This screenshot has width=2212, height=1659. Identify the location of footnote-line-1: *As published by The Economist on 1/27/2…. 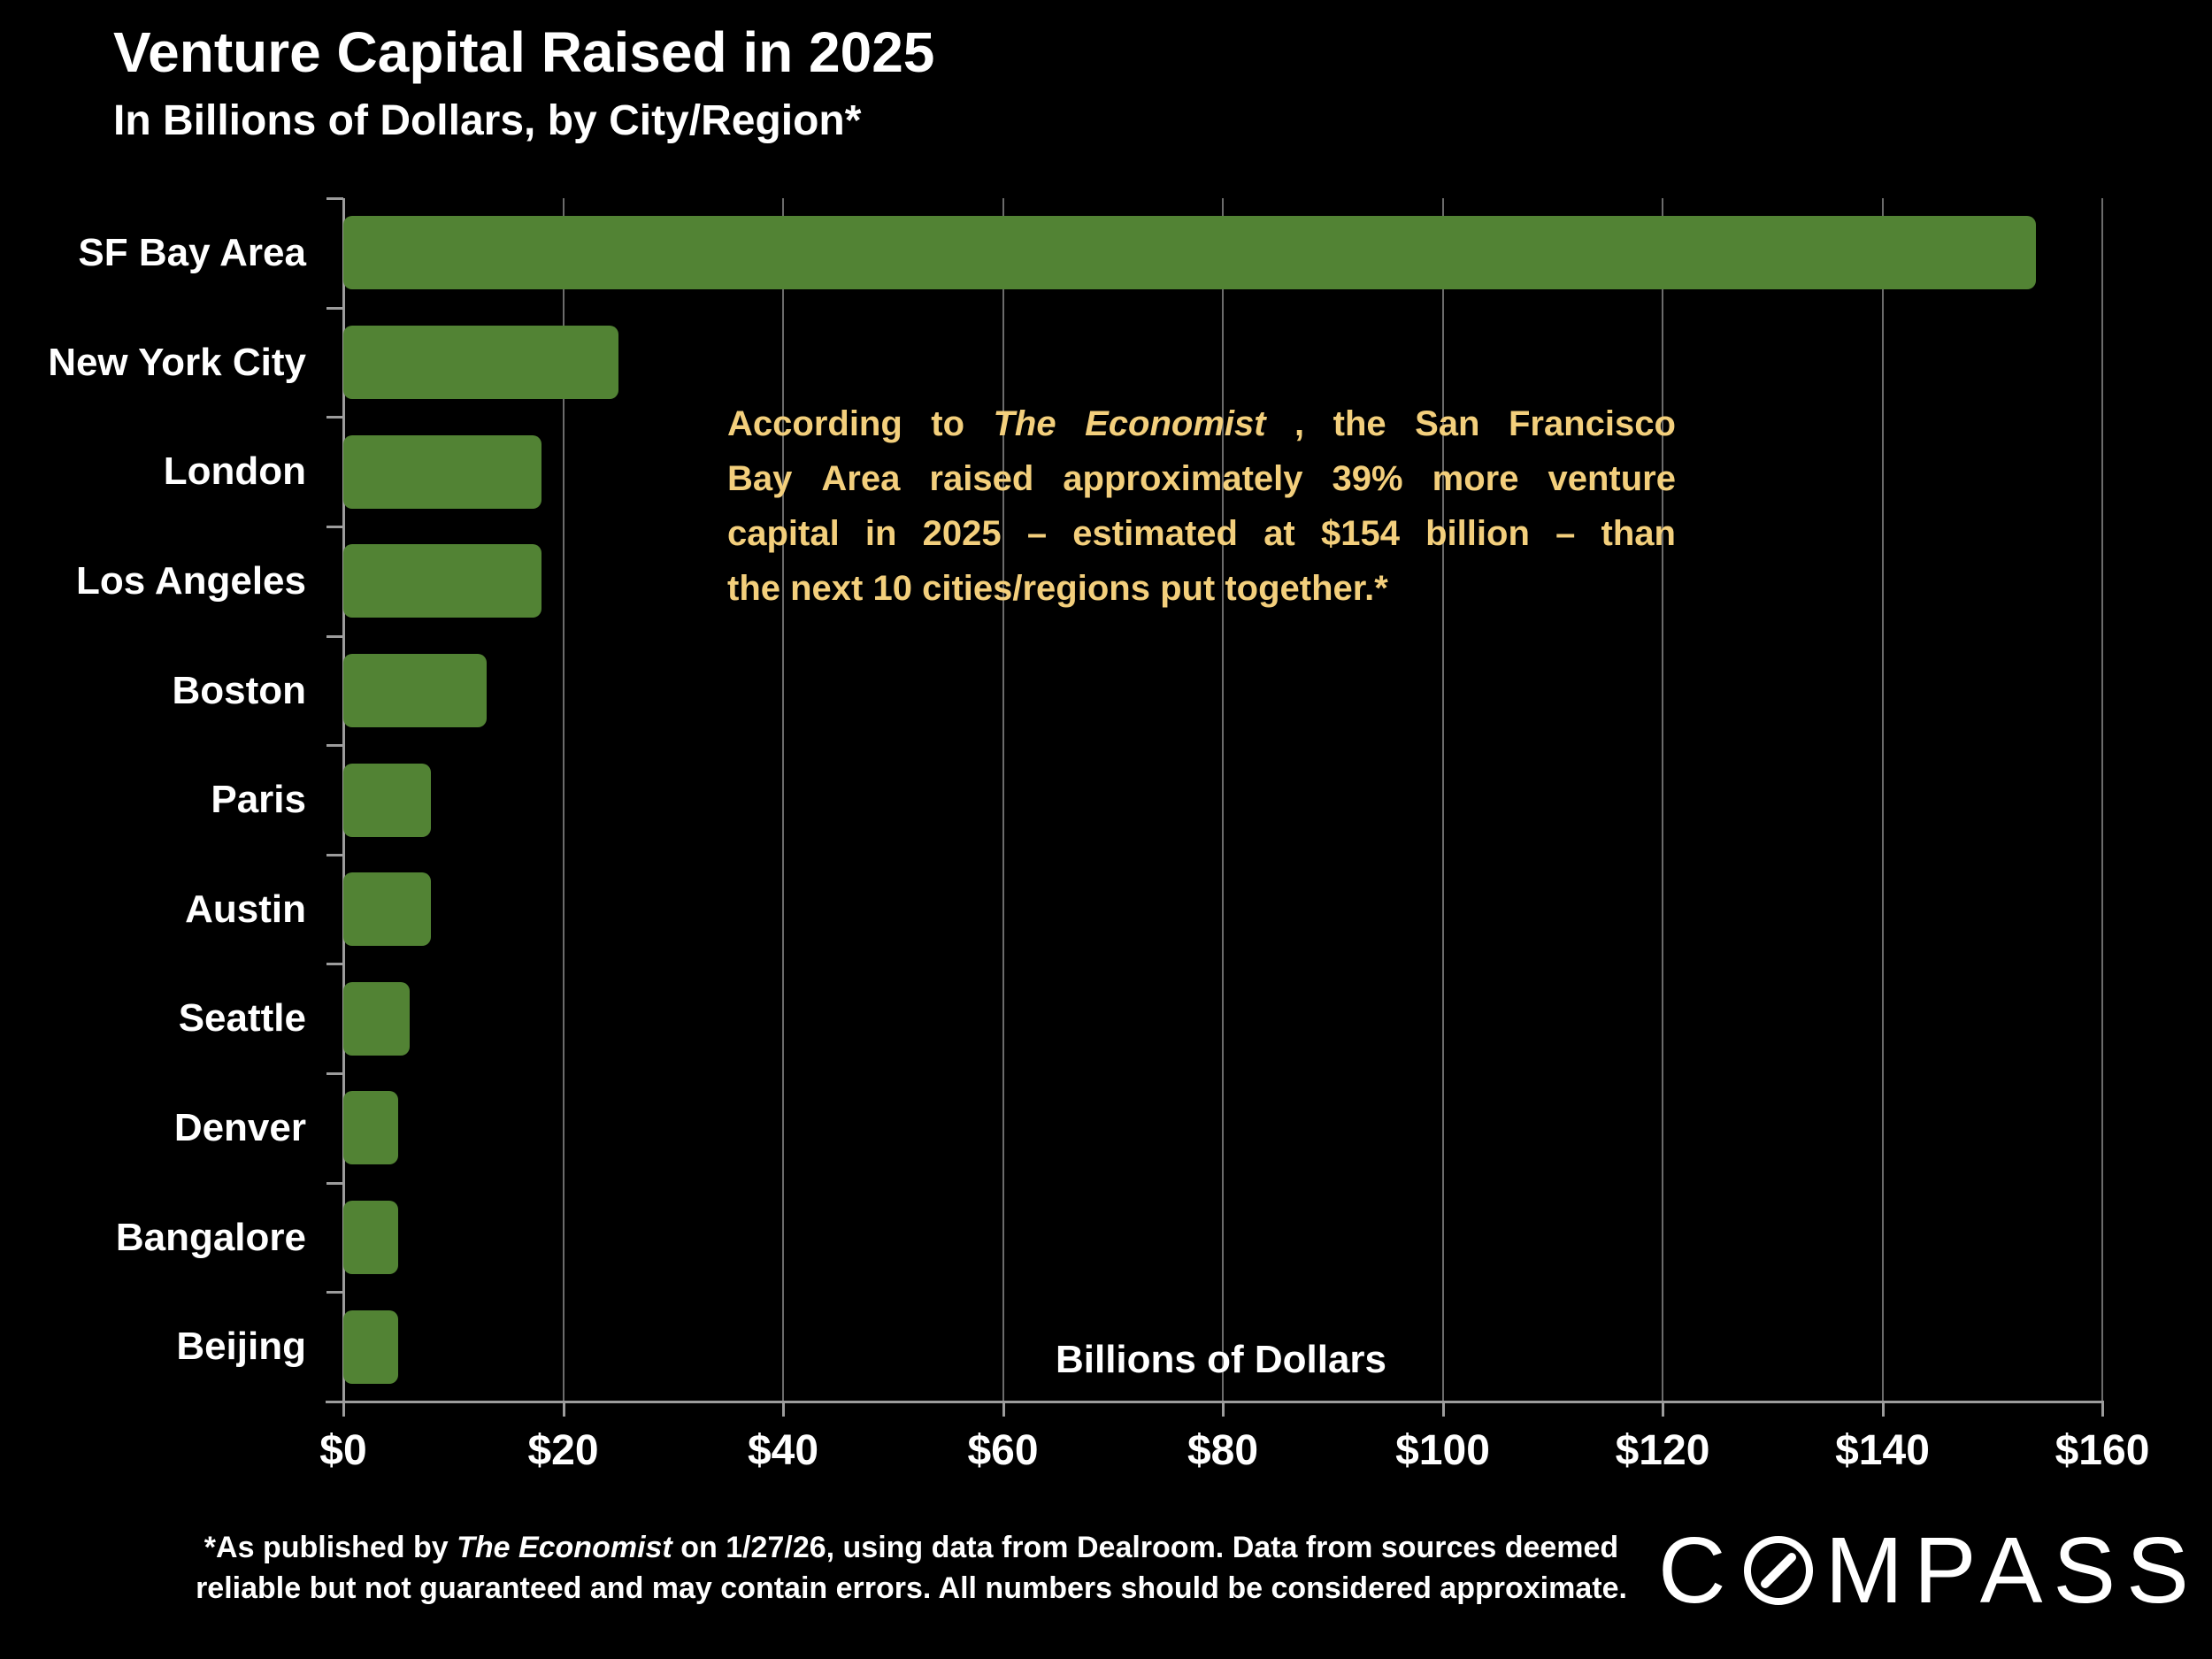
(912, 1547).